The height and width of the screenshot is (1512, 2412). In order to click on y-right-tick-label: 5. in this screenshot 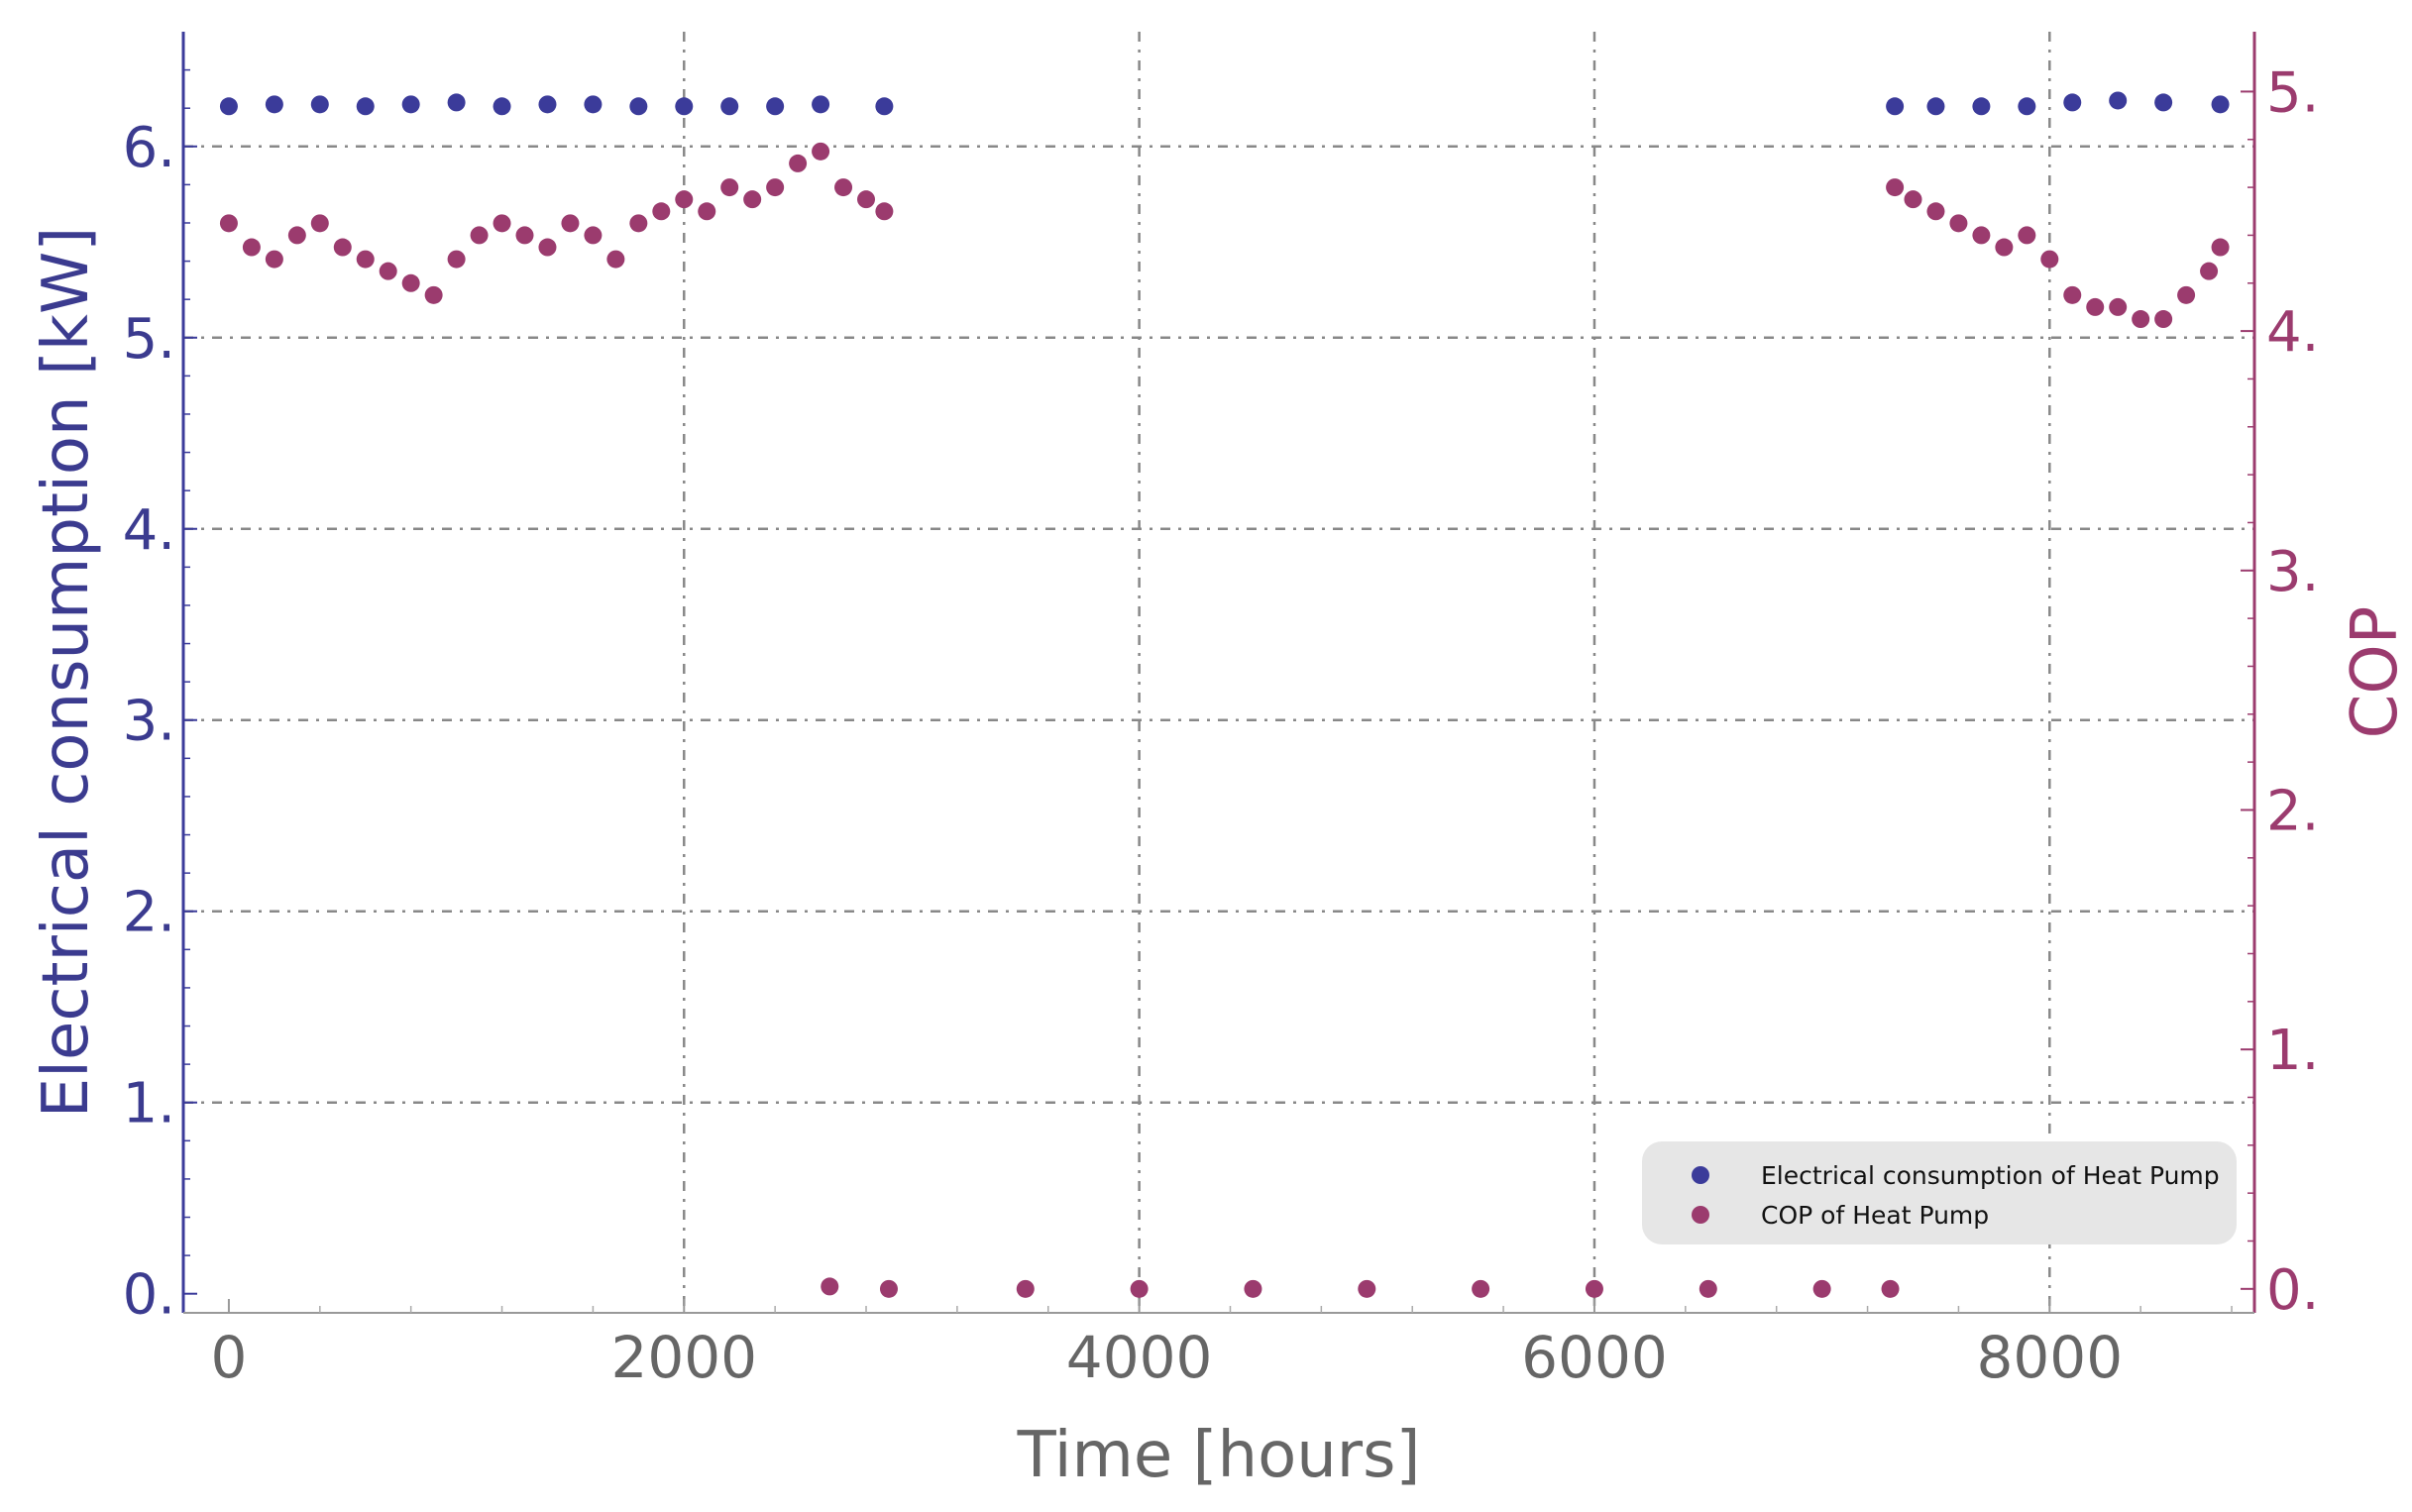, I will do `click(2292, 92)`.